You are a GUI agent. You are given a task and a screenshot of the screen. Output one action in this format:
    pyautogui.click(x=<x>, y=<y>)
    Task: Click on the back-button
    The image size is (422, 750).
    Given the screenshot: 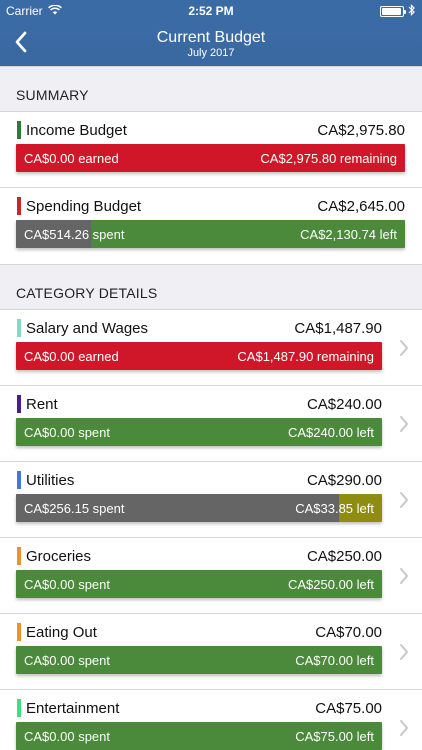 What is the action you would take?
    pyautogui.click(x=21, y=44)
    